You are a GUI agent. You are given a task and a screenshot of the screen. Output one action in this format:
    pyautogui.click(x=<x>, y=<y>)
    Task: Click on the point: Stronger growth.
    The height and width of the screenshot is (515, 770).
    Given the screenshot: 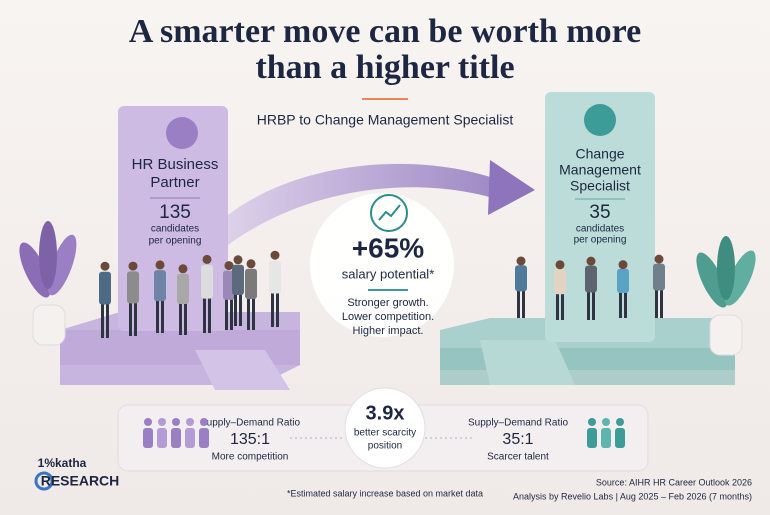 What is the action you would take?
    pyautogui.click(x=387, y=303)
    